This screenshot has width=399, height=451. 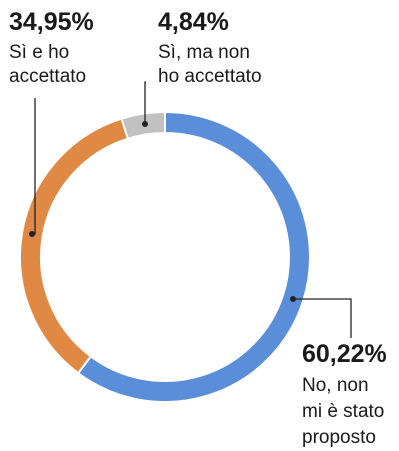 I want to click on slice-category-label-1-line-1: No, non, so click(x=335, y=385).